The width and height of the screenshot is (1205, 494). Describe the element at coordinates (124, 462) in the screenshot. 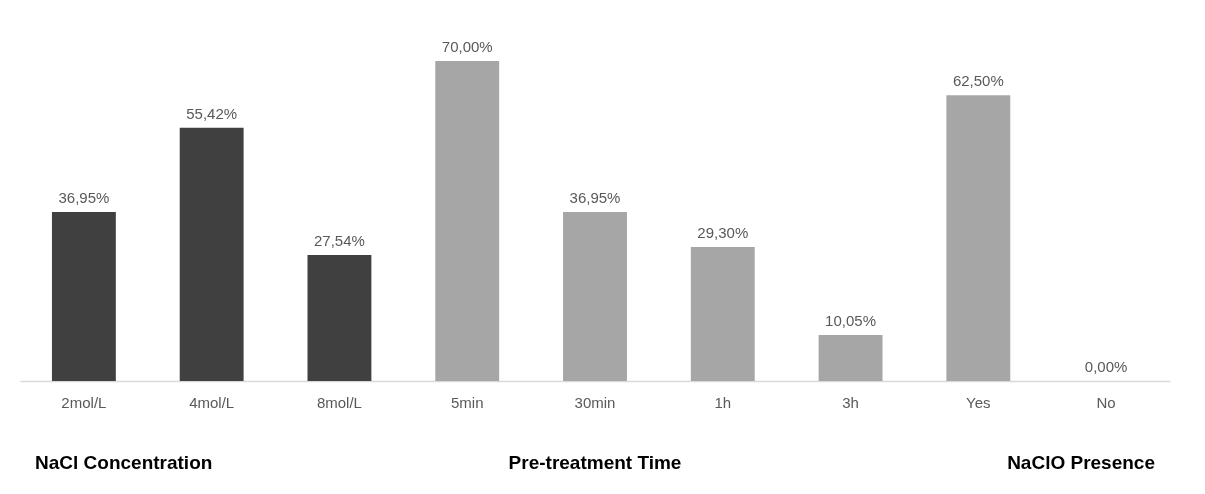

I see `text: NaCl Concentration` at that location.